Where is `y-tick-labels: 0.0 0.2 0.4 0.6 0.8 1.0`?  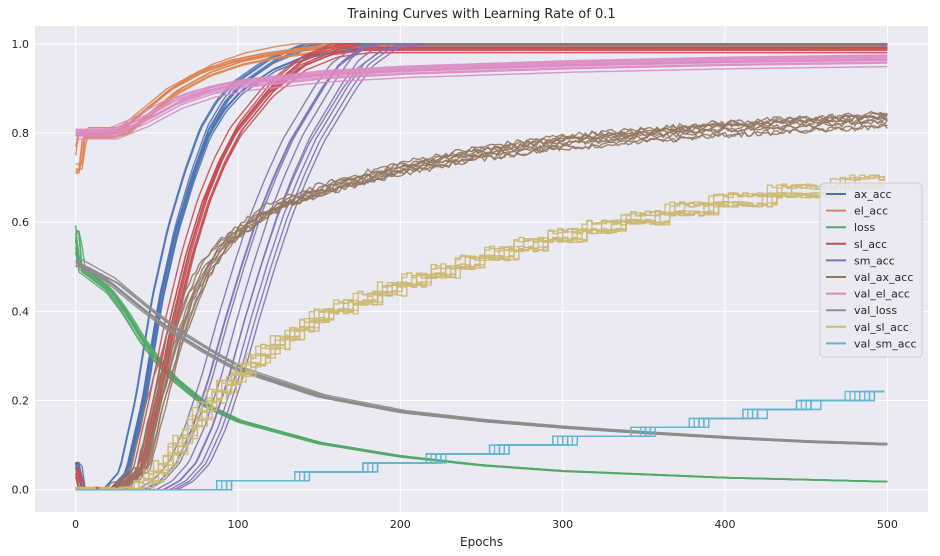
y-tick-labels: 0.0 0.2 0.4 0.6 0.8 1.0 is located at coordinates (21, 267).